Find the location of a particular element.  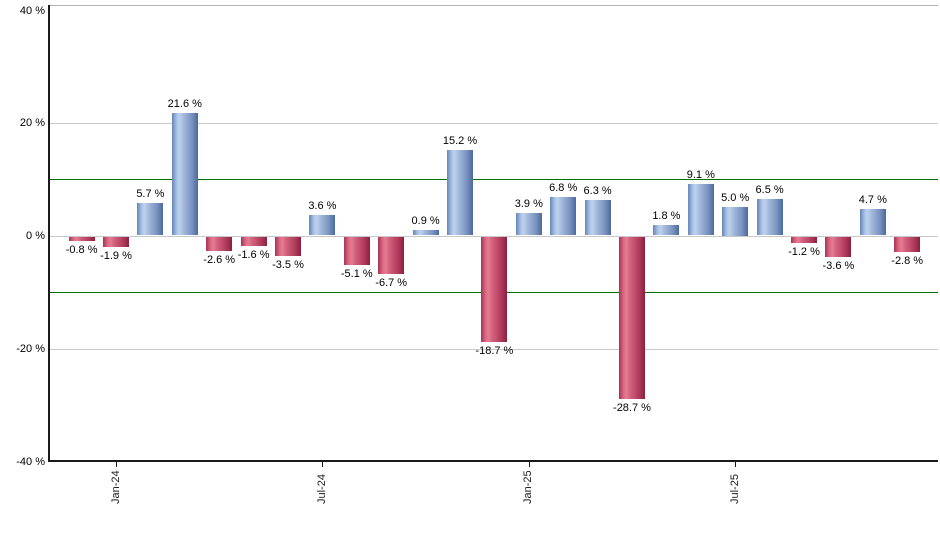

bar-value-label: -2.8 % is located at coordinates (907, 261).